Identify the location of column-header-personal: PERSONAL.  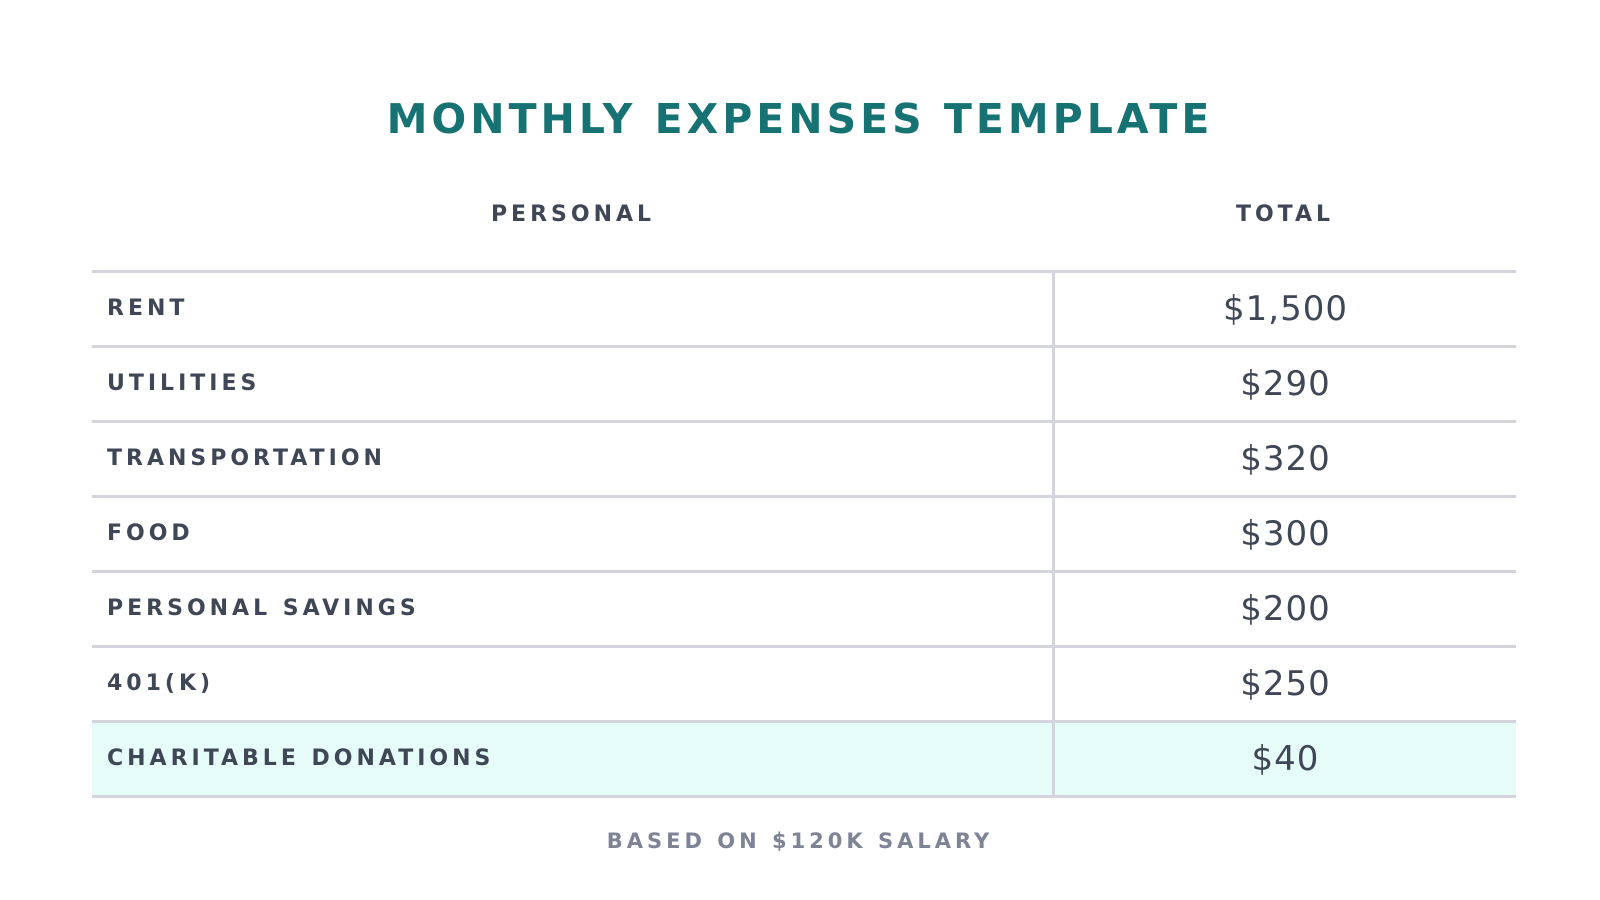
(573, 214).